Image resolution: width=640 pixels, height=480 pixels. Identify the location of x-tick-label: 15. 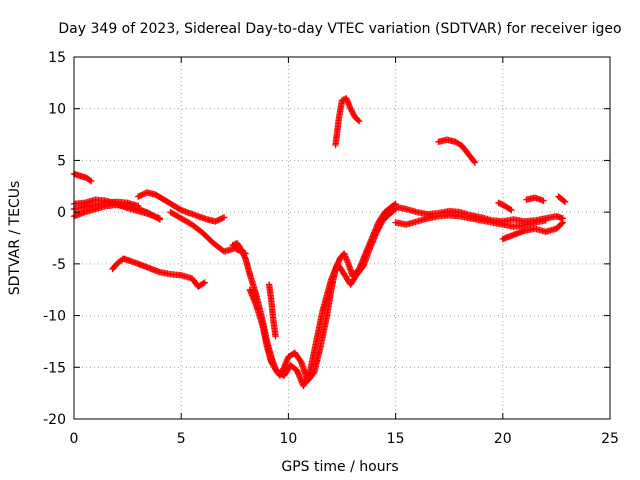
(396, 439).